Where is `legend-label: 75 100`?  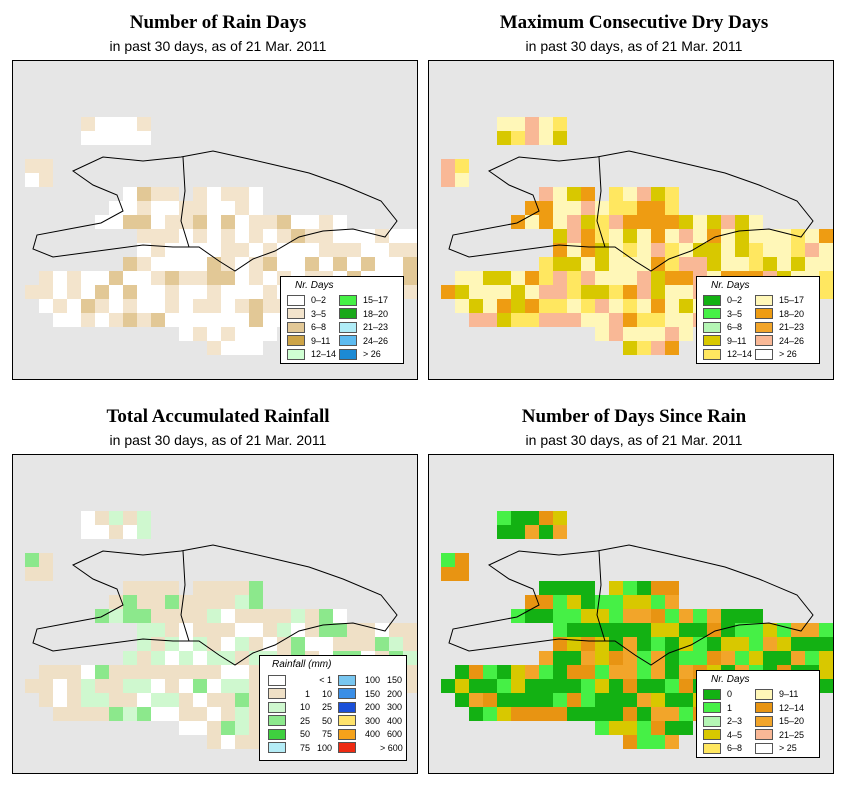 legend-label: 75 100 is located at coordinates (312, 748).